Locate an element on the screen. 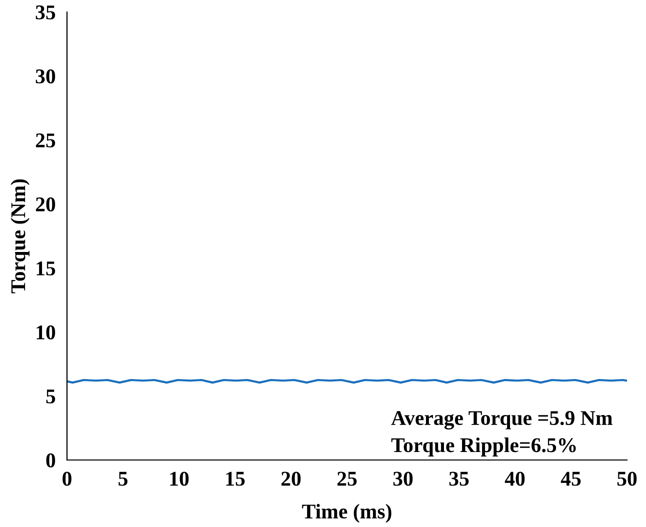 The image size is (646, 527). y-tick-label: 20 is located at coordinates (46, 204).